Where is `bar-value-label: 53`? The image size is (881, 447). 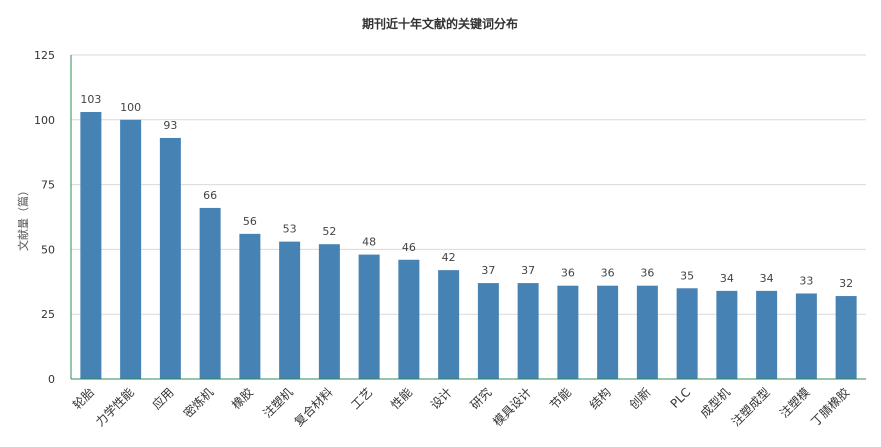
bar-value-label: 53 is located at coordinates (290, 229).